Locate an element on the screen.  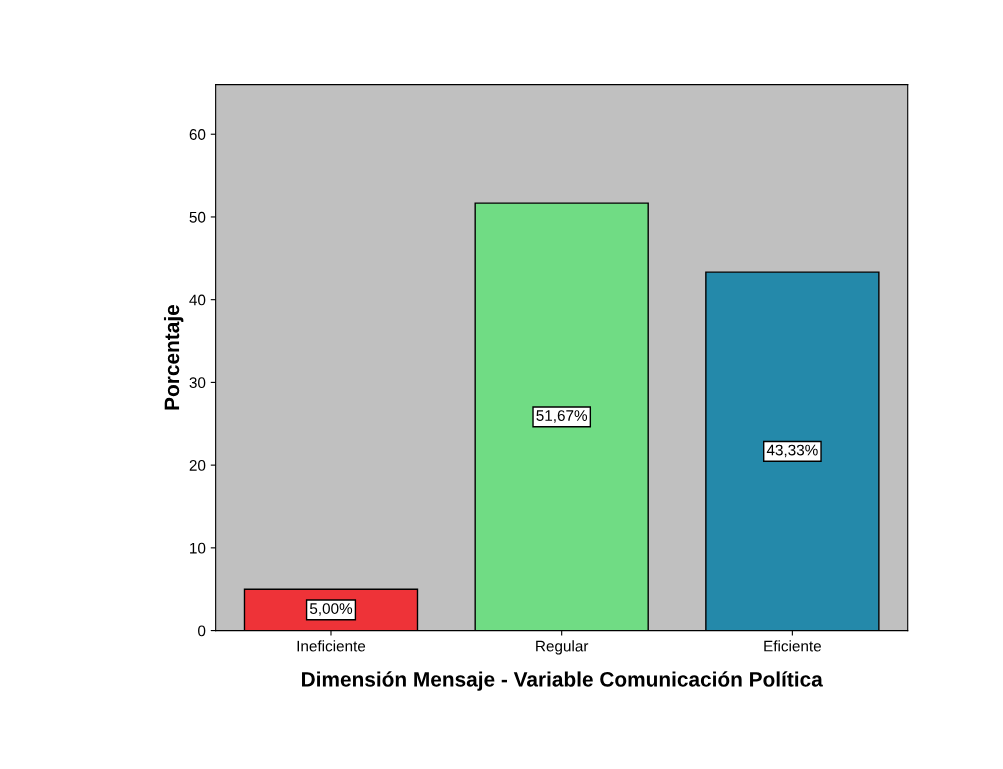
data-label: 43,33% is located at coordinates (792, 451).